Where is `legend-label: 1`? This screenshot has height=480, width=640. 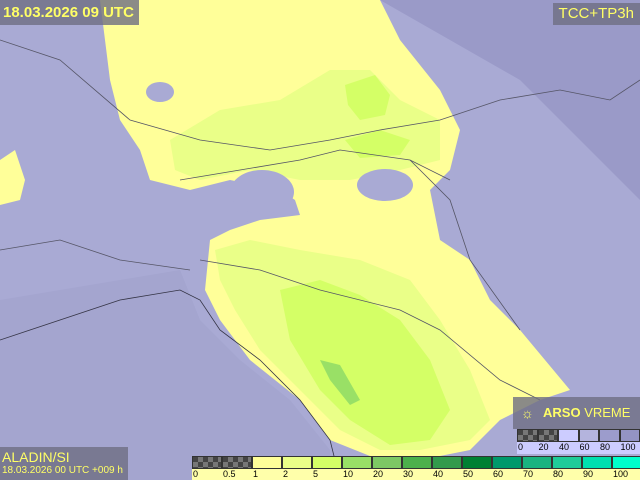
legend-label: 1 is located at coordinates (256, 474).